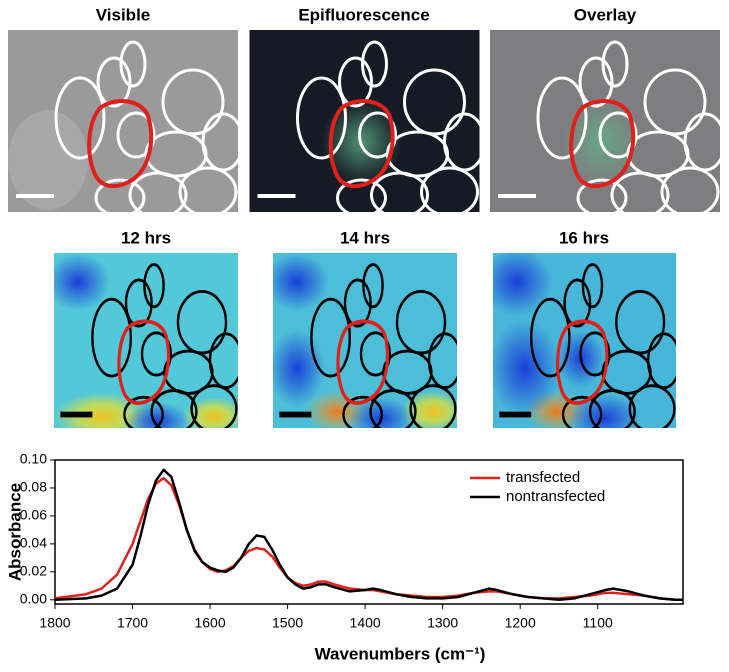 The width and height of the screenshot is (729, 672). What do you see at coordinates (33, 515) in the screenshot?
I see `y-tick-label: 0.06` at bounding box center [33, 515].